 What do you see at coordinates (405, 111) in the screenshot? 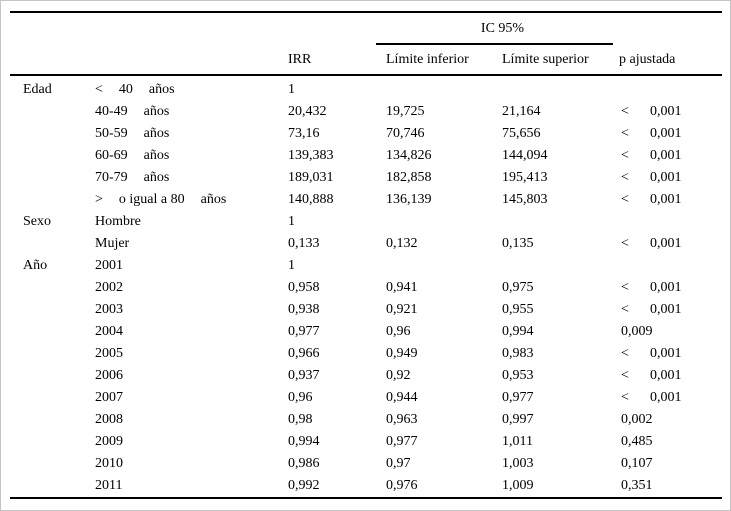
I see `cell-limite-inferior: 19,725` at bounding box center [405, 111].